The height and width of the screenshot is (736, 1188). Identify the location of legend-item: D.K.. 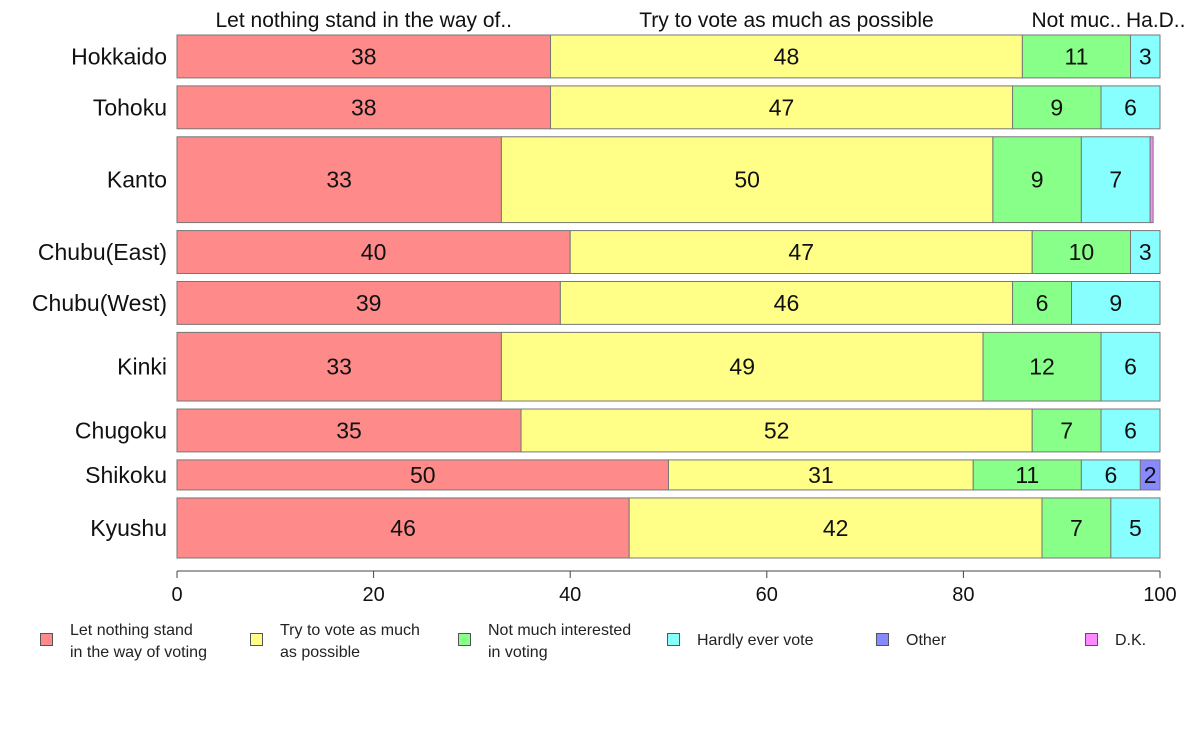
(1115, 636).